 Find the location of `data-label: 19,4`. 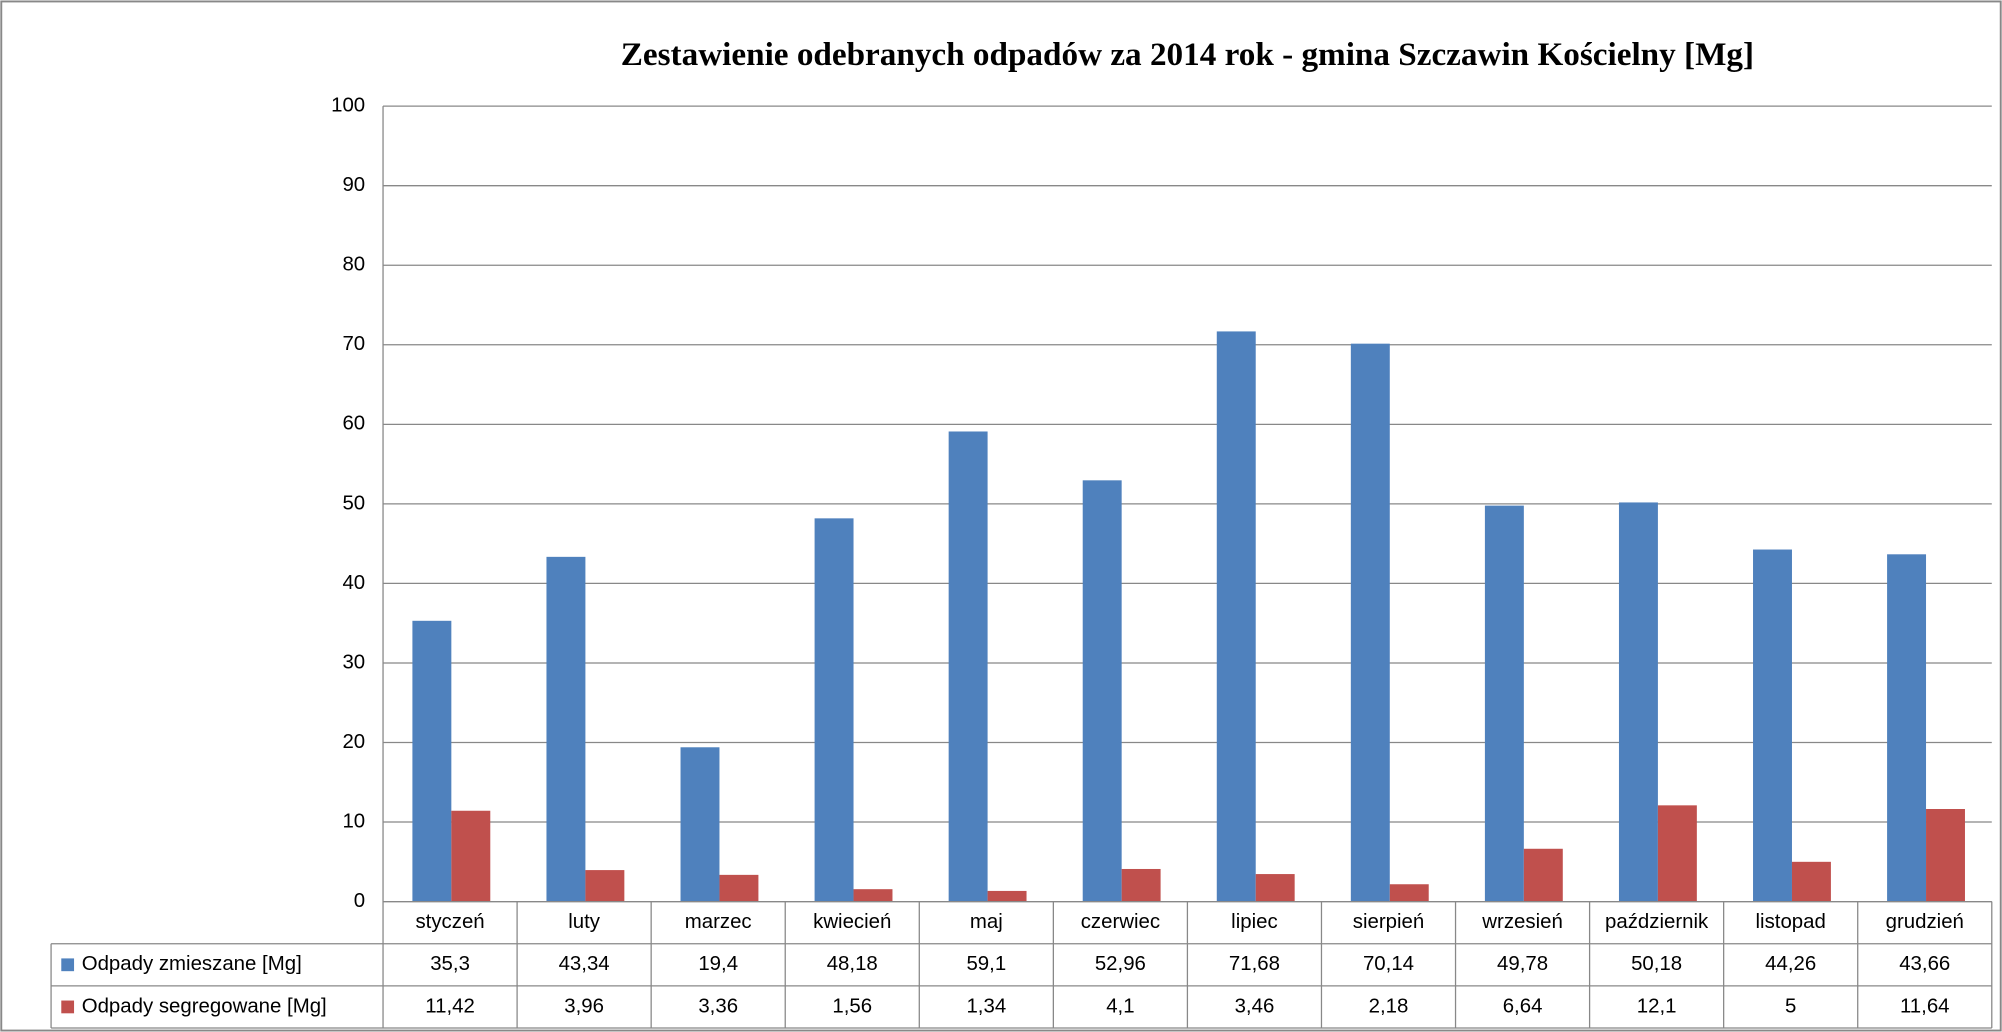

data-label: 19,4 is located at coordinates (718, 964).